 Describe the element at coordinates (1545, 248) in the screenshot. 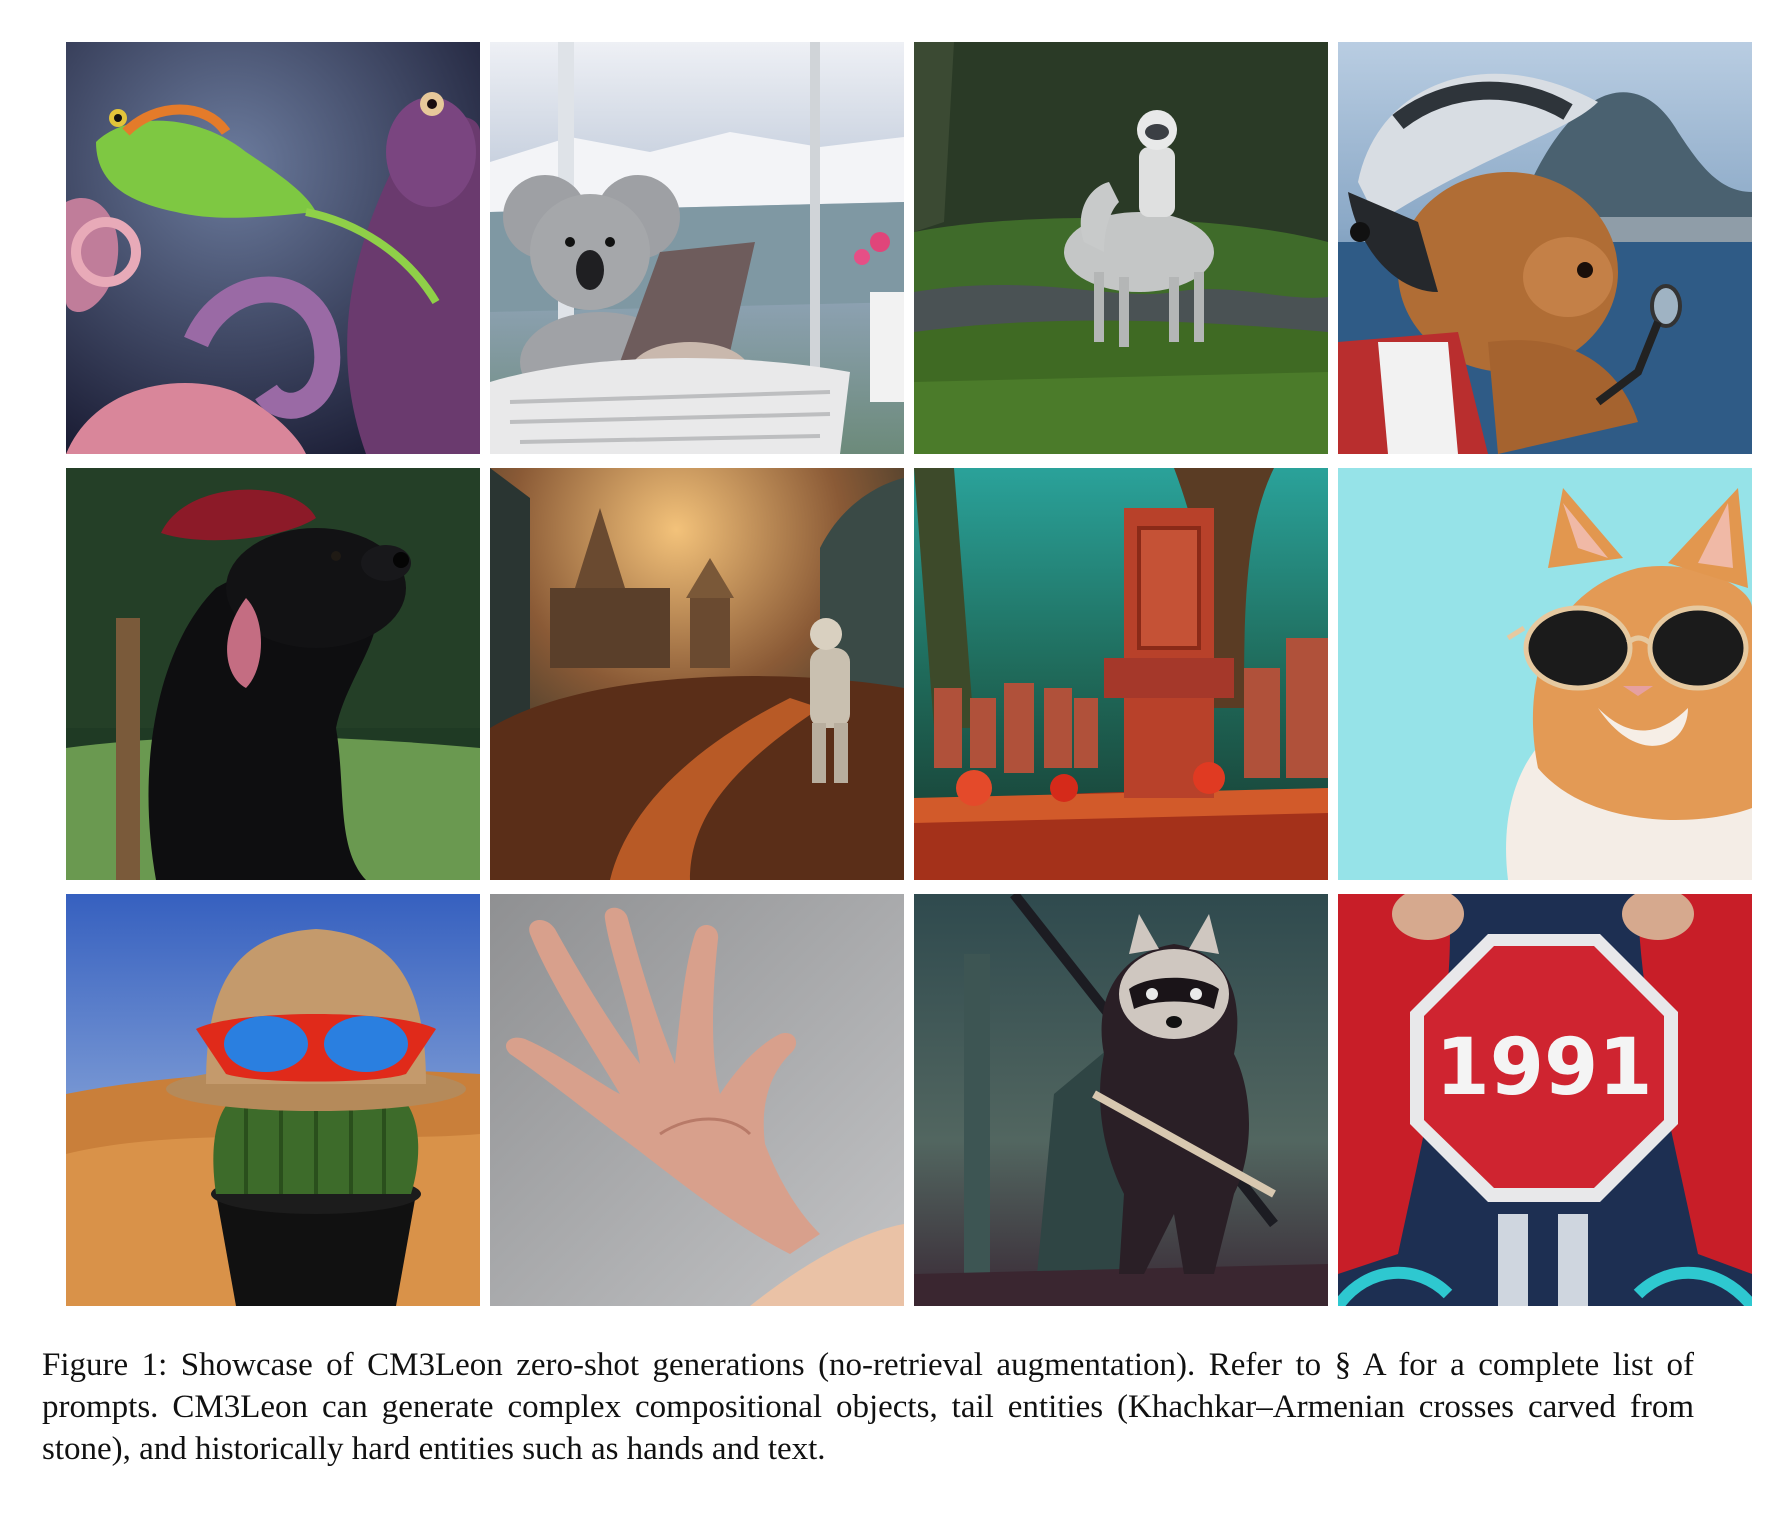

I see `teddy-bear-motorcycle-image` at that location.